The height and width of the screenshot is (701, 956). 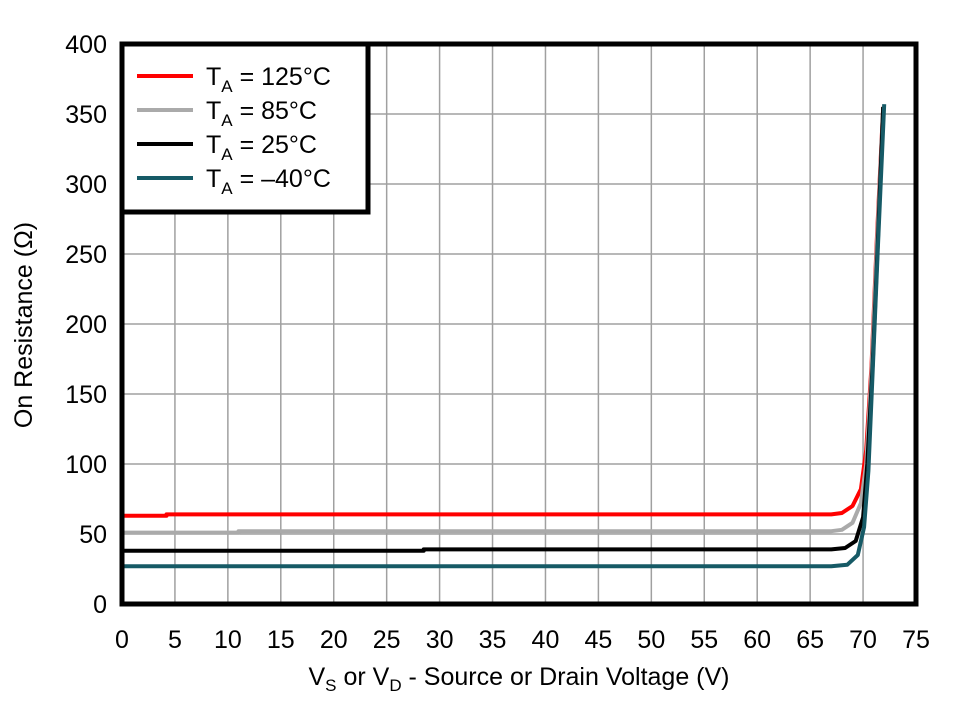 What do you see at coordinates (704, 640) in the screenshot?
I see `x-tick-label: 55` at bounding box center [704, 640].